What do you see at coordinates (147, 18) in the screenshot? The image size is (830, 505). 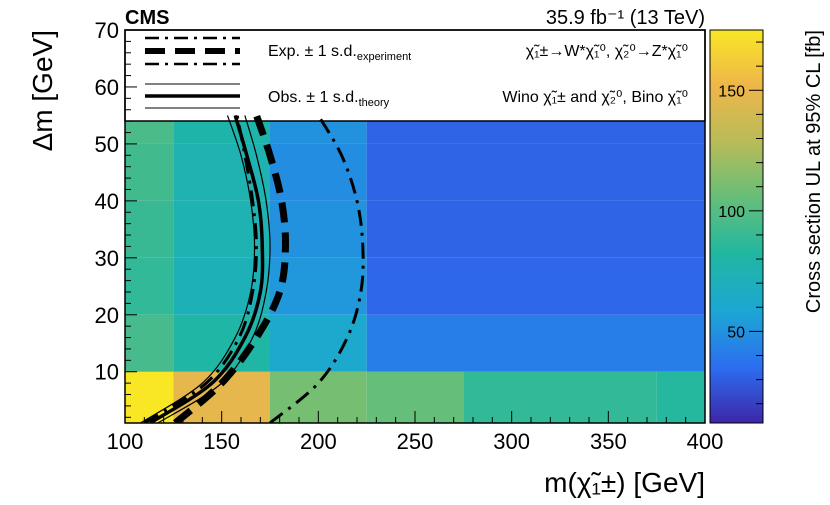 I see `experiment-label: CMS` at bounding box center [147, 18].